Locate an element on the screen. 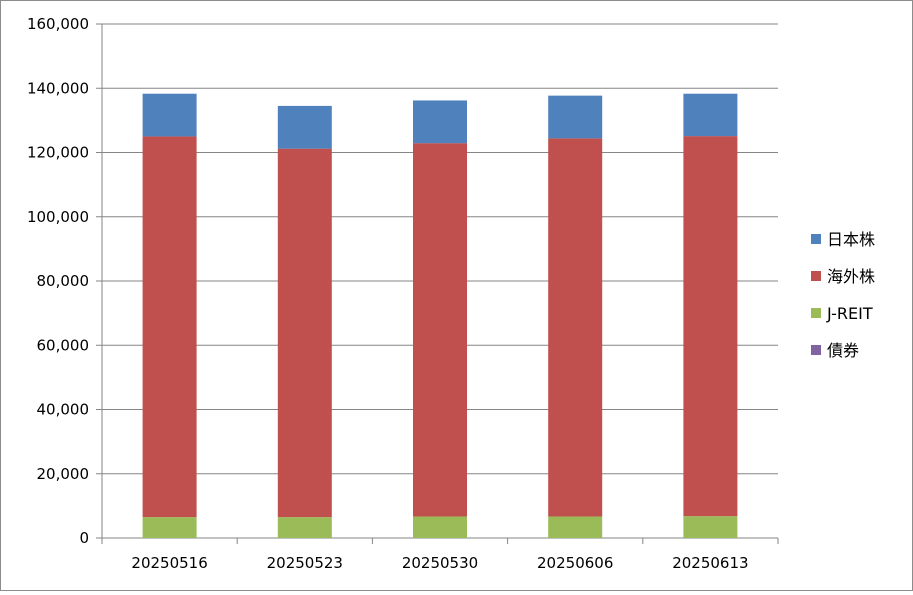 The height and width of the screenshot is (595, 913). x-tick-label: 20250613 is located at coordinates (710, 563).